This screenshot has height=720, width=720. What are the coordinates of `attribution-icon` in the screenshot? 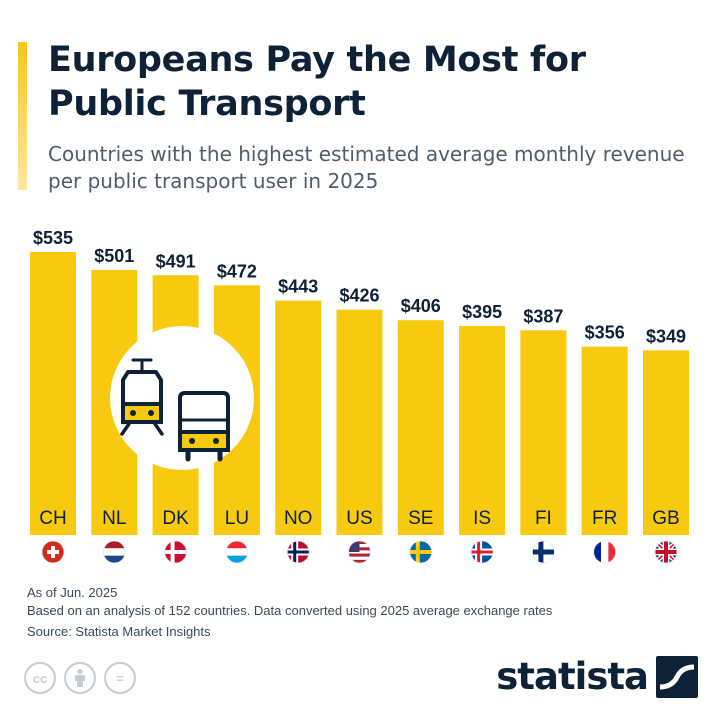 It's located at (80, 678).